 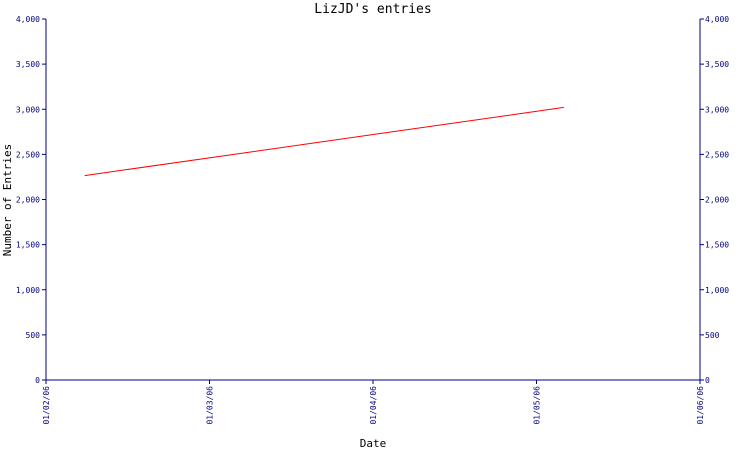 What do you see at coordinates (707, 380) in the screenshot?
I see `y-tick-label-right: 0` at bounding box center [707, 380].